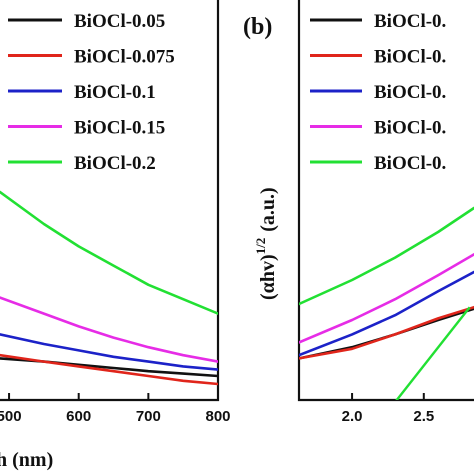 The image size is (474, 474). I want to click on panel-b-y-axis-title: (αhv)1/2 (a.u.), so click(266, 243).